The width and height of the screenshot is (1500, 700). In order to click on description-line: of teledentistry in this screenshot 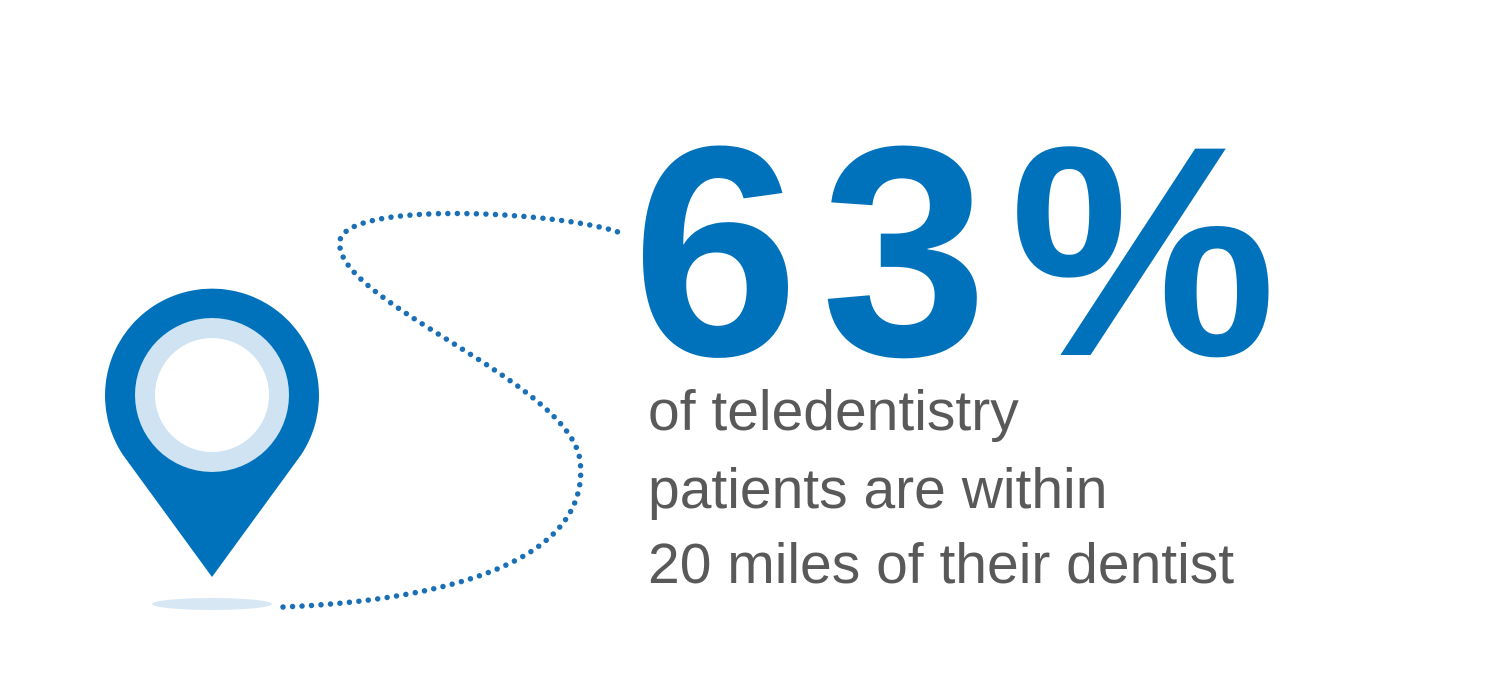, I will do `click(833, 411)`.